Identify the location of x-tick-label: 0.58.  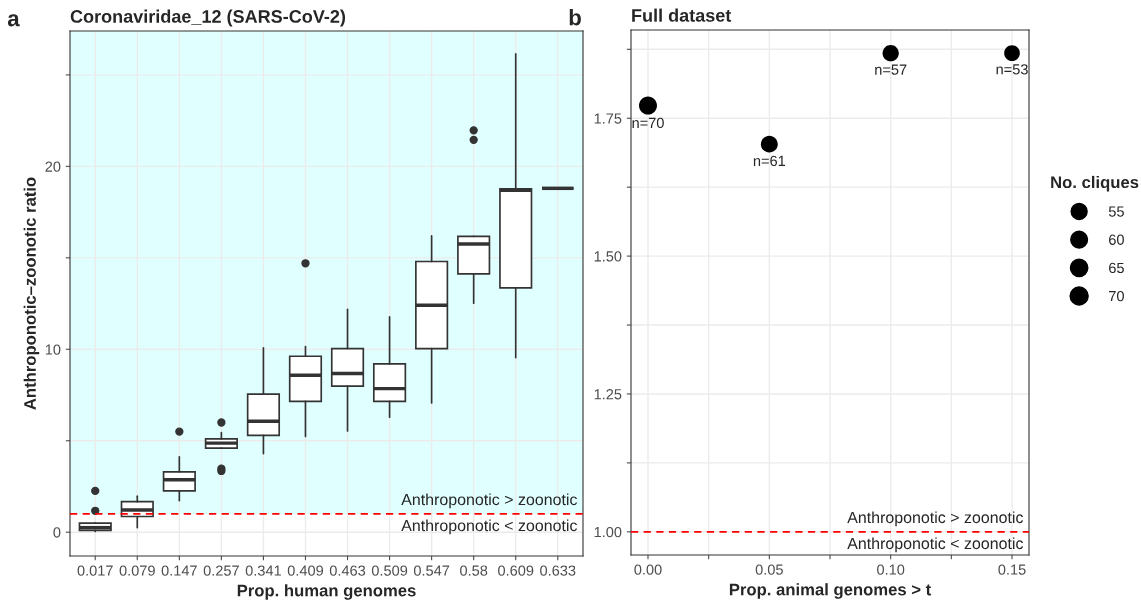
(474, 570).